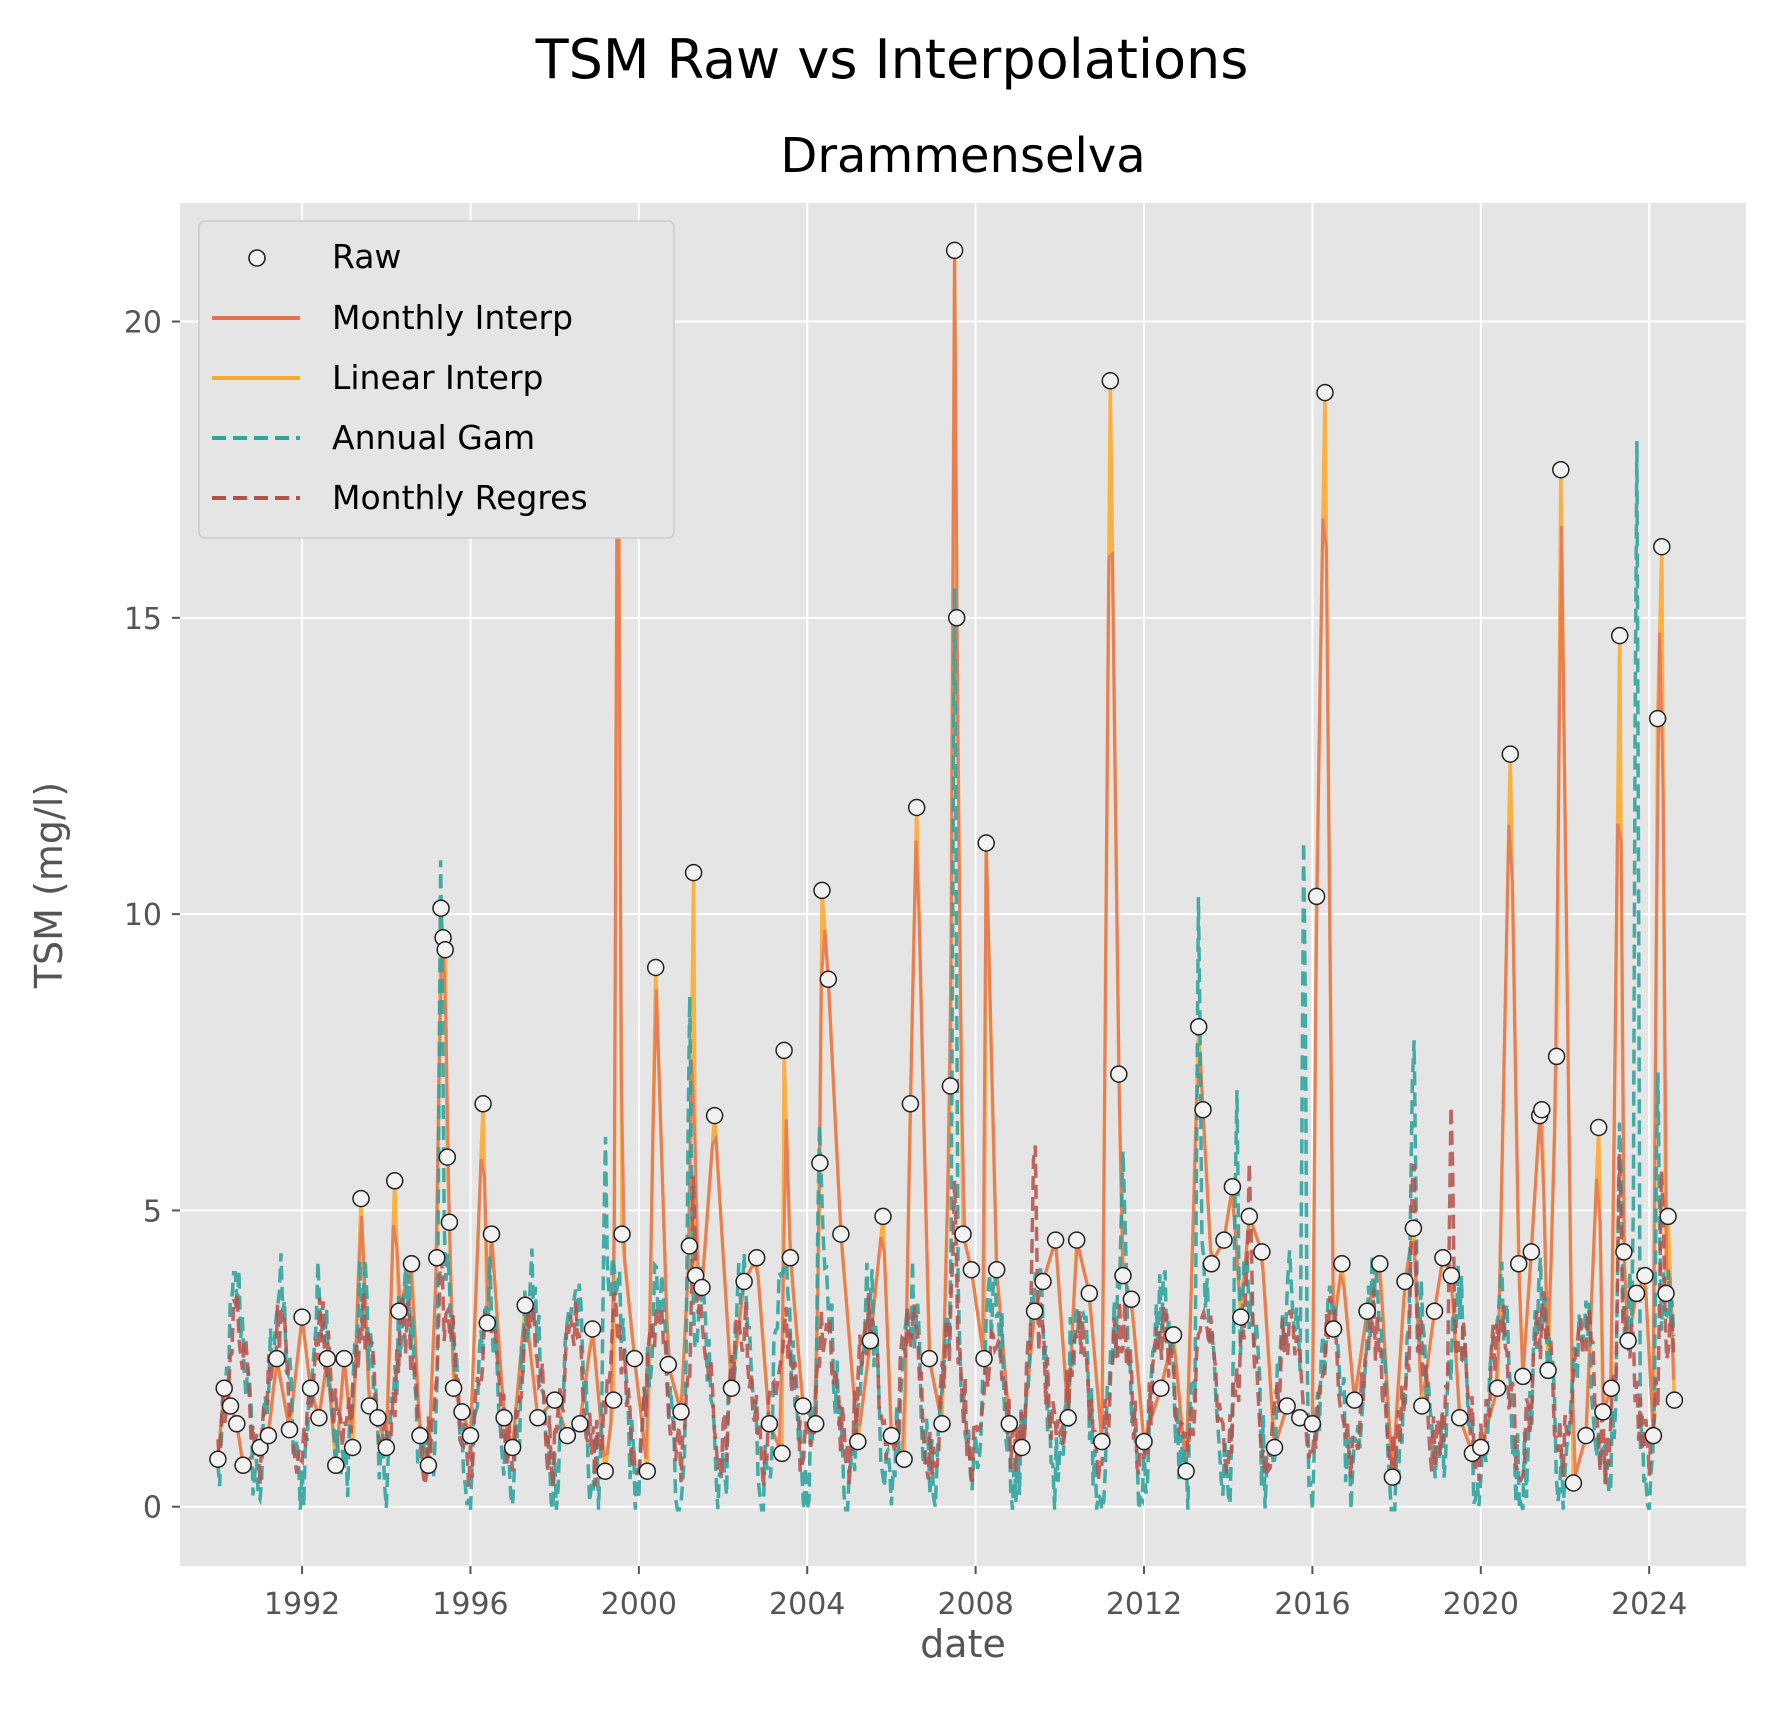  Describe the element at coordinates (975, 1604) in the screenshot. I see `x-tick-label: 2008` at that location.